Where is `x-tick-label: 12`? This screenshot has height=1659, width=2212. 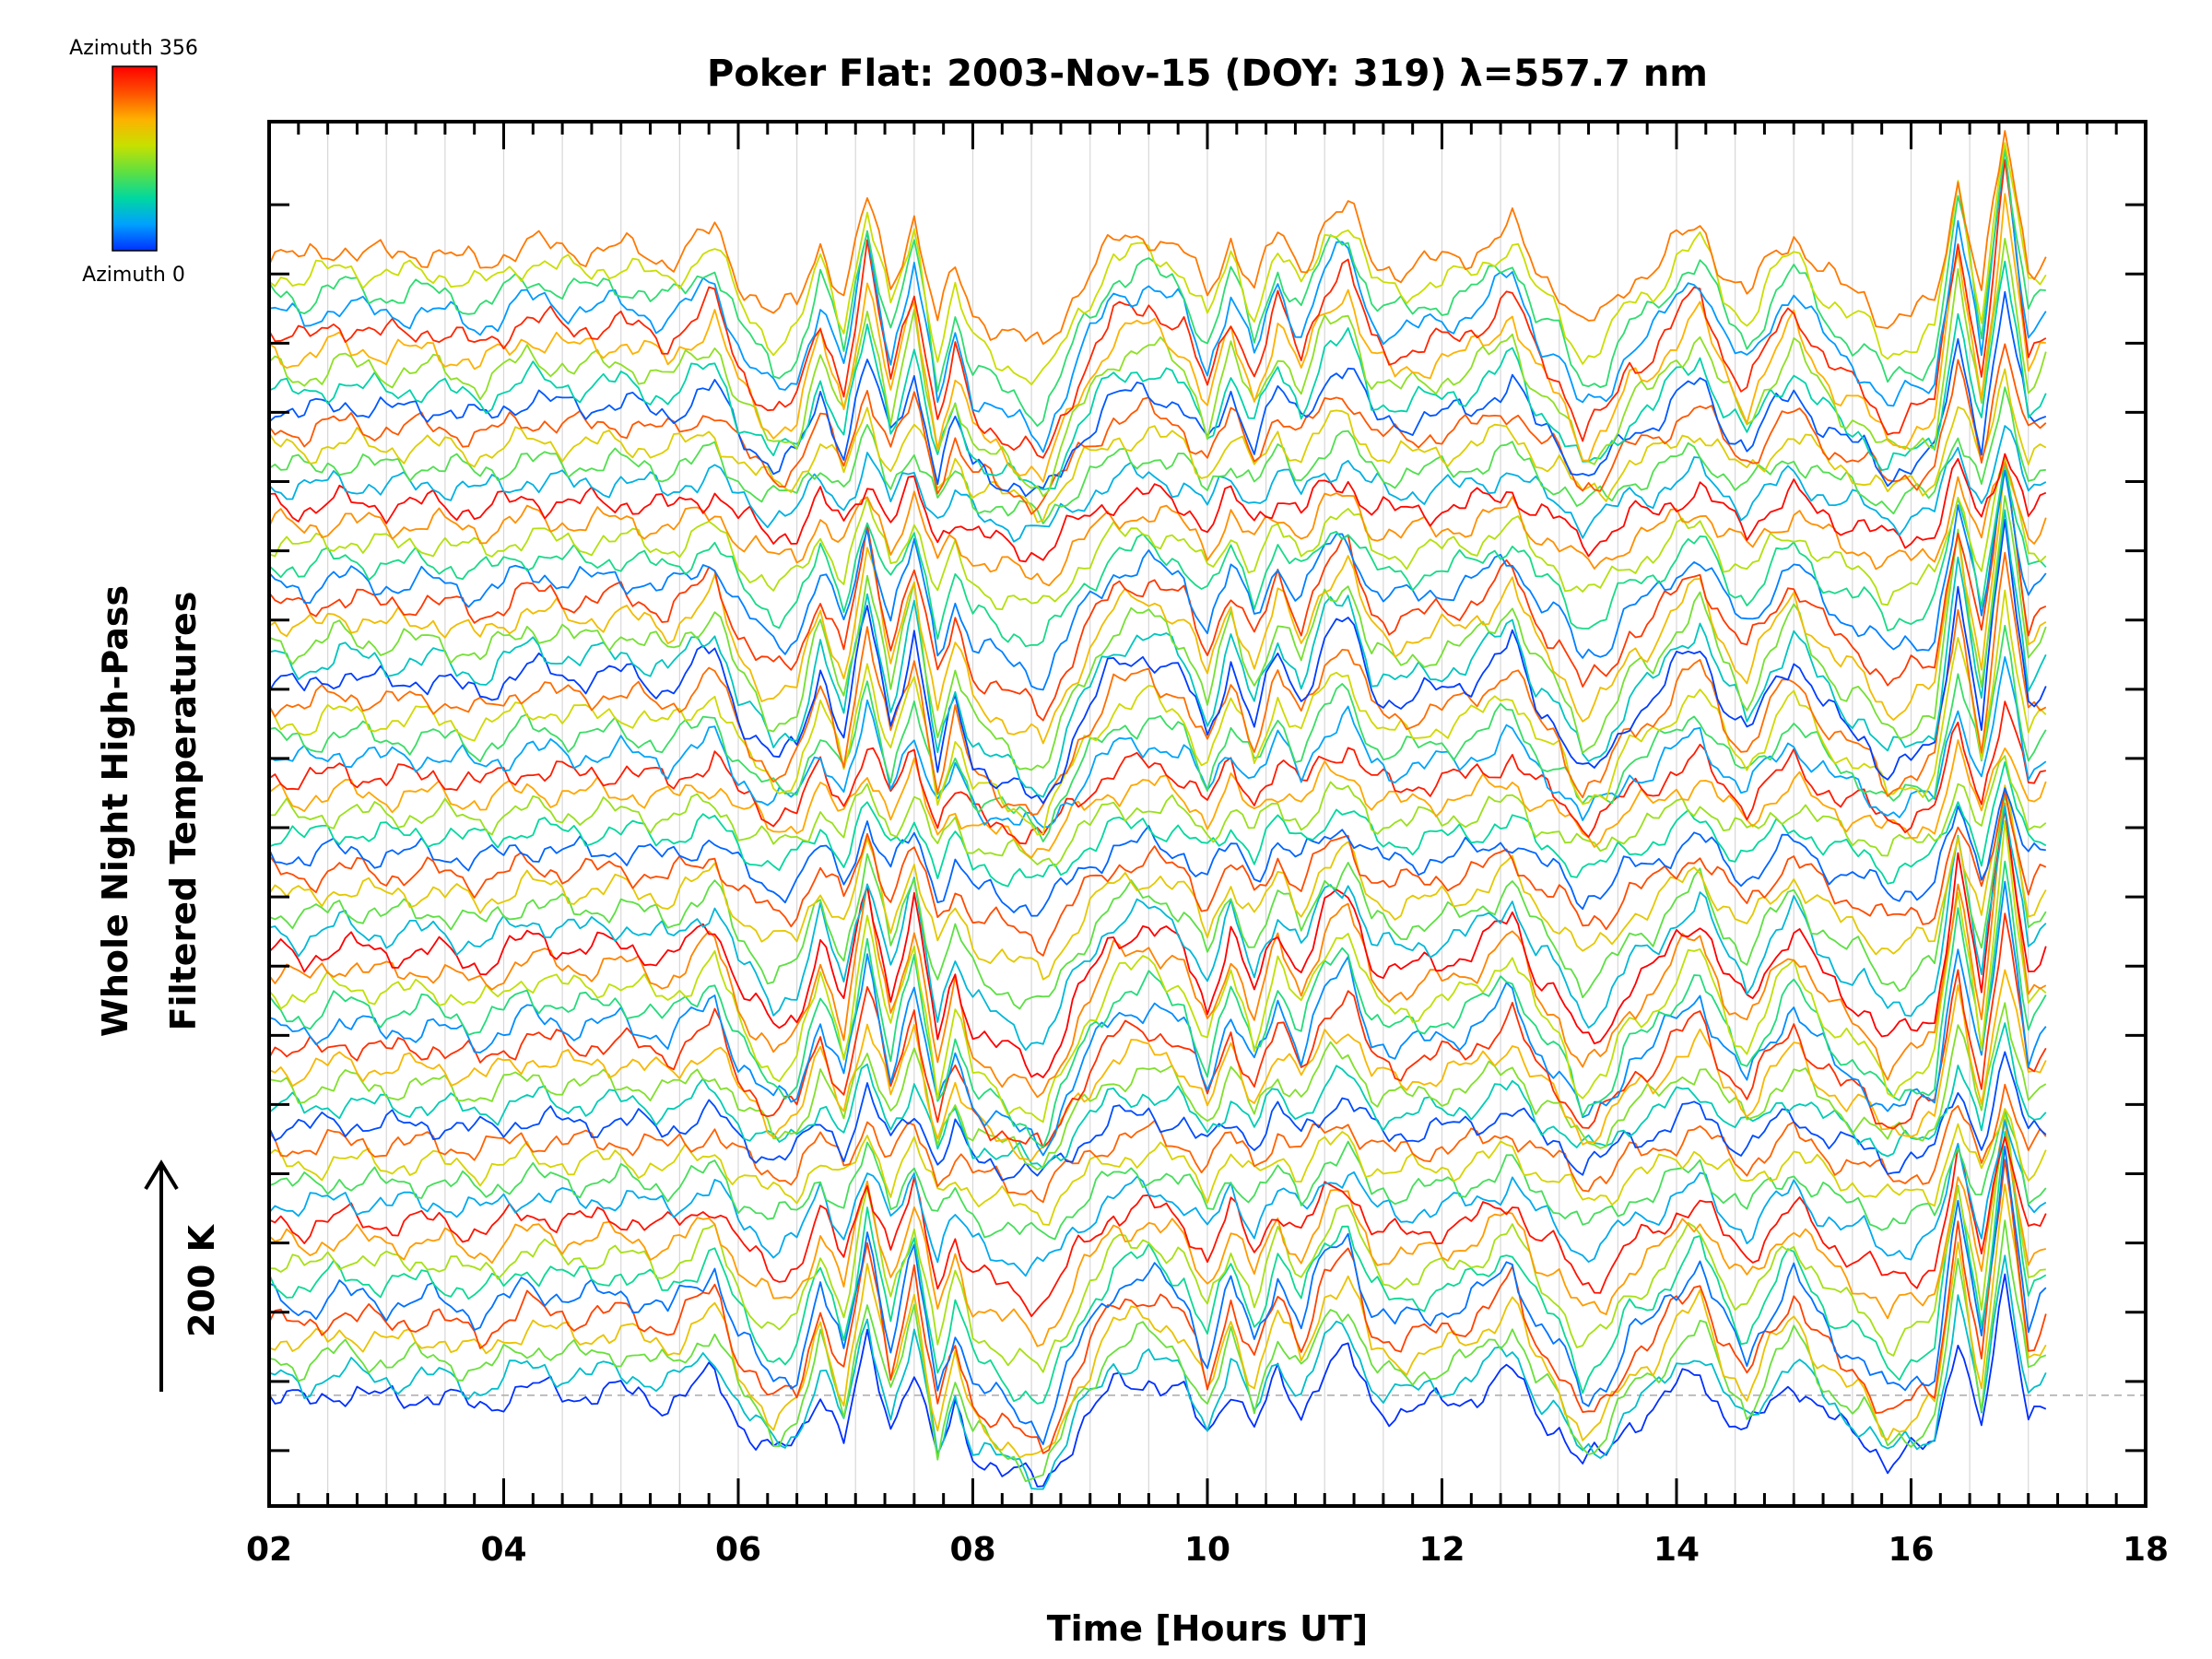 x-tick-label: 12 is located at coordinates (1441, 1550).